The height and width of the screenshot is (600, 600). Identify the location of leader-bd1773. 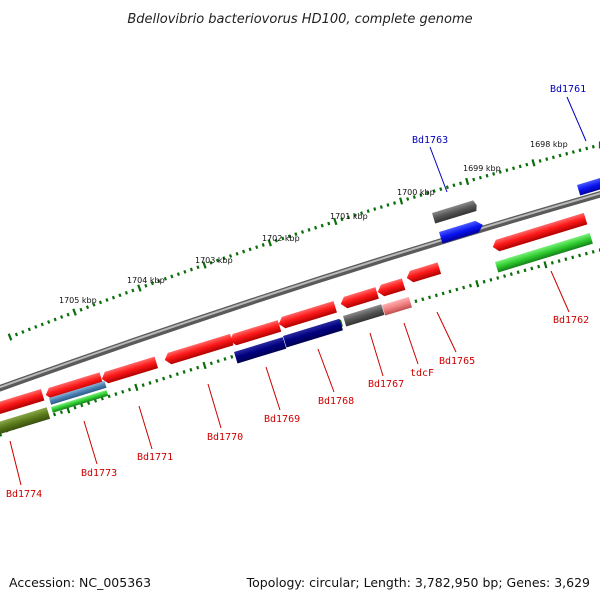
(90, 442).